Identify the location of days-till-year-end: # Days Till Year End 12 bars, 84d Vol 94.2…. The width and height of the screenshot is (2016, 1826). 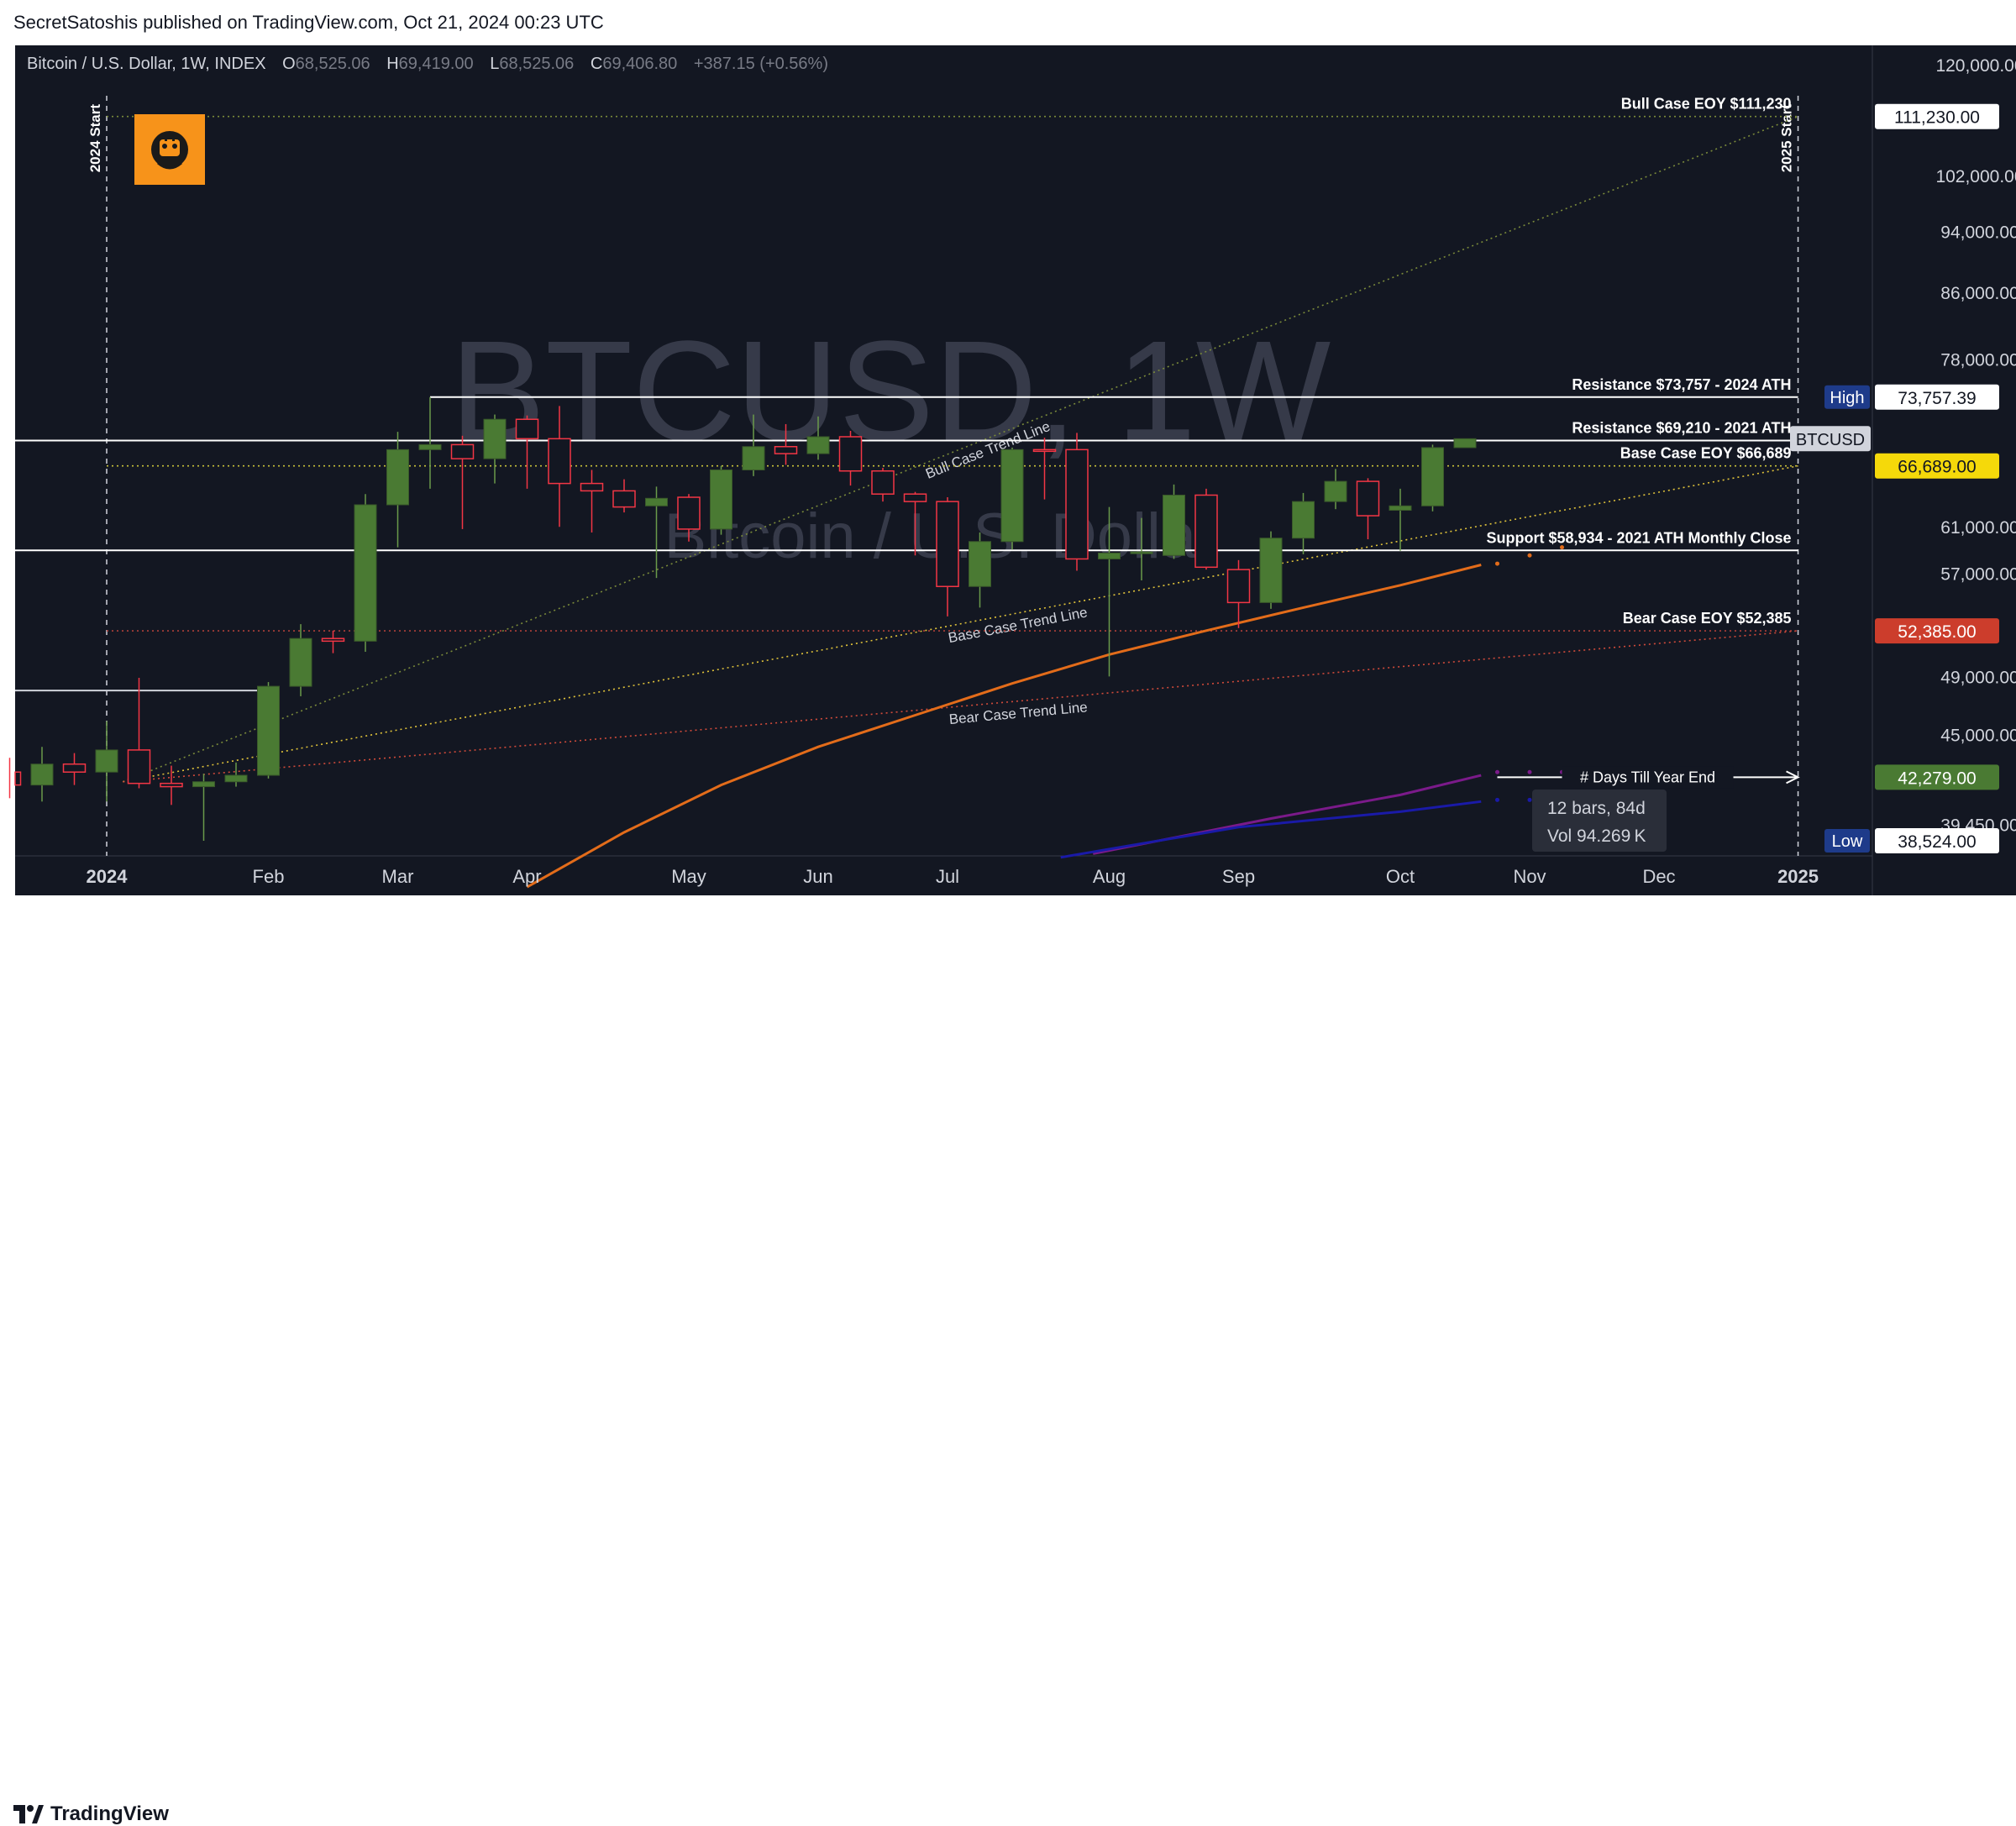
(1648, 809).